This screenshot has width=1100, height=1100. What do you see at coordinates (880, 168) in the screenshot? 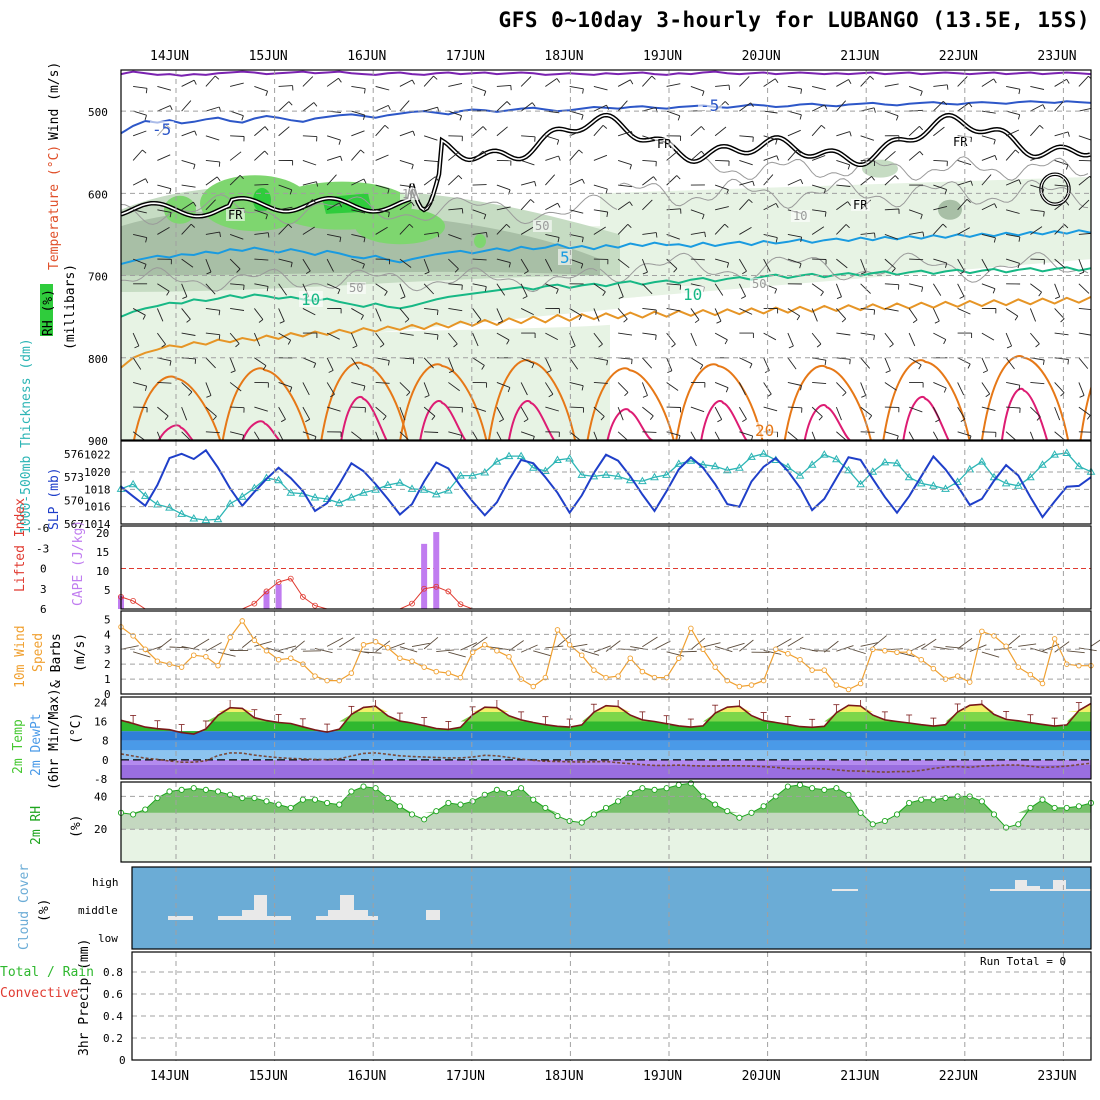
I see `rh-fill-mid` at bounding box center [880, 168].